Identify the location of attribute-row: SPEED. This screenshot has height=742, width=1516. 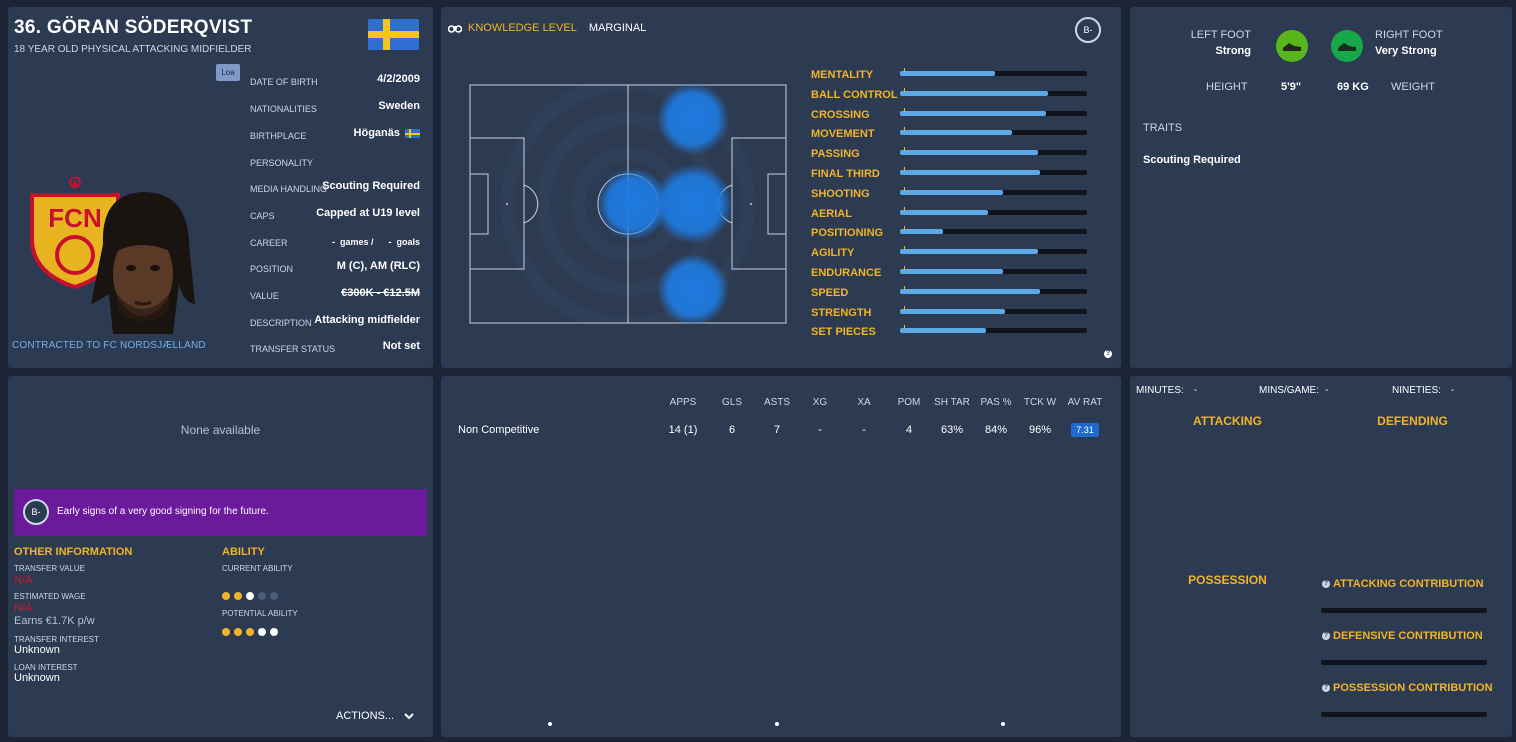
(951, 292).